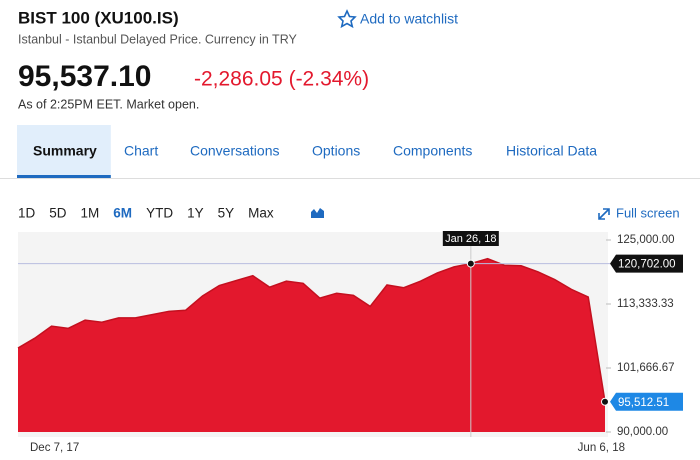 This screenshot has height=460, width=700. Describe the element at coordinates (84, 76) in the screenshot. I see `price: 95,537.10` at that location.